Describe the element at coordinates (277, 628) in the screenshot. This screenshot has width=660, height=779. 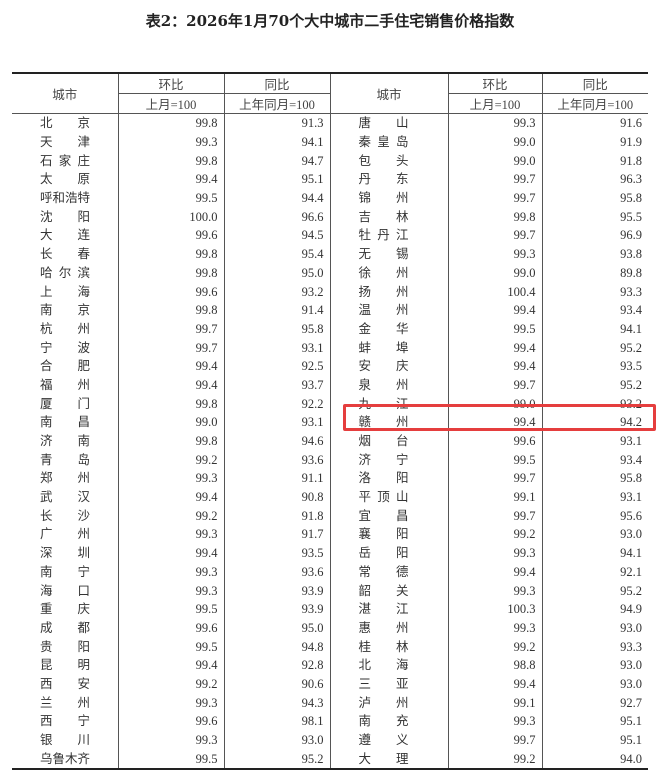
I see `yoy-value: 95.0` at that location.